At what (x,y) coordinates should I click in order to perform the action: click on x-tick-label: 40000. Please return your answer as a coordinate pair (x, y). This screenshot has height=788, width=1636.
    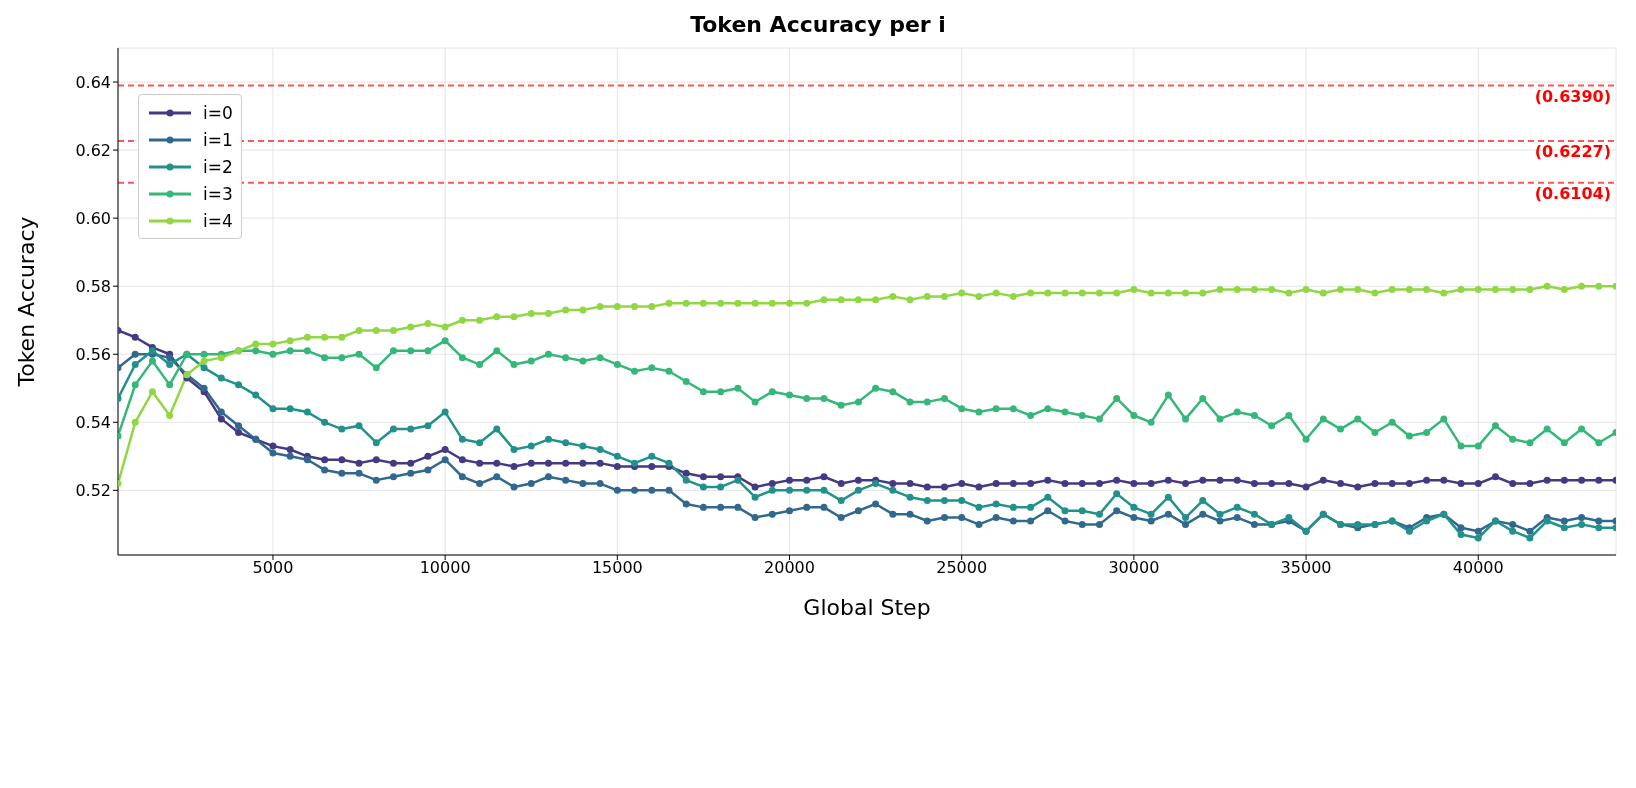
    Looking at the image, I should click on (1478, 568).